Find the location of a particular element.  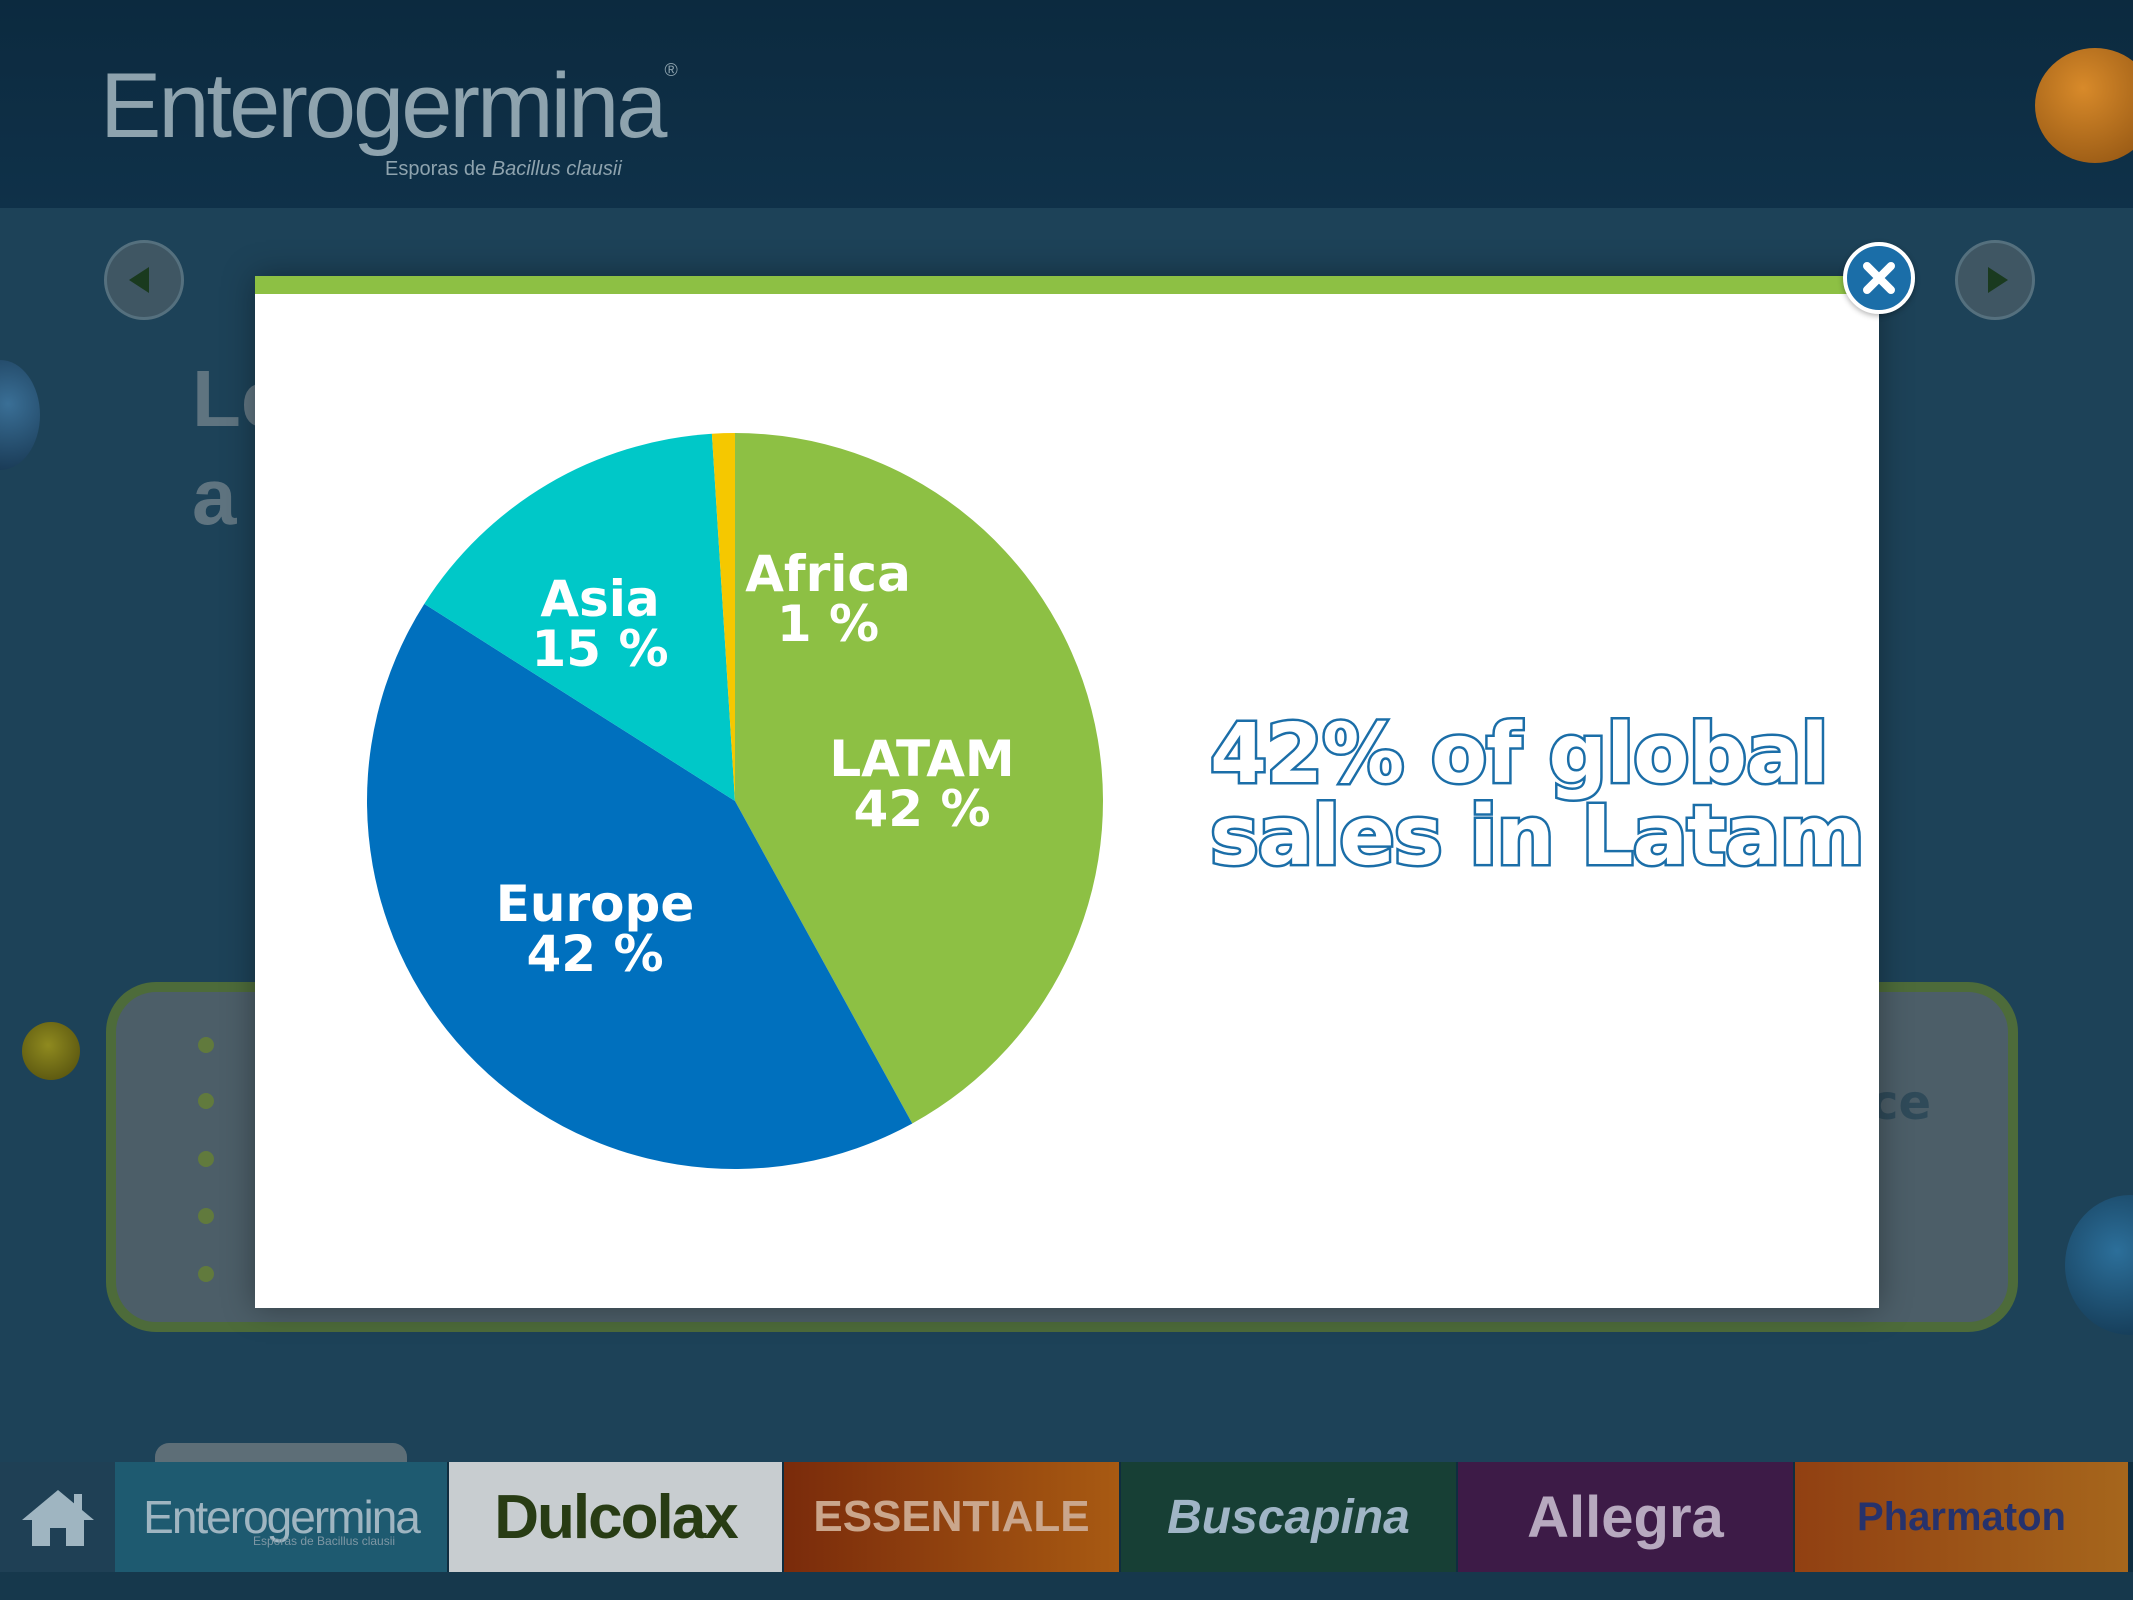

pie-slice-latam is located at coordinates (919, 778).